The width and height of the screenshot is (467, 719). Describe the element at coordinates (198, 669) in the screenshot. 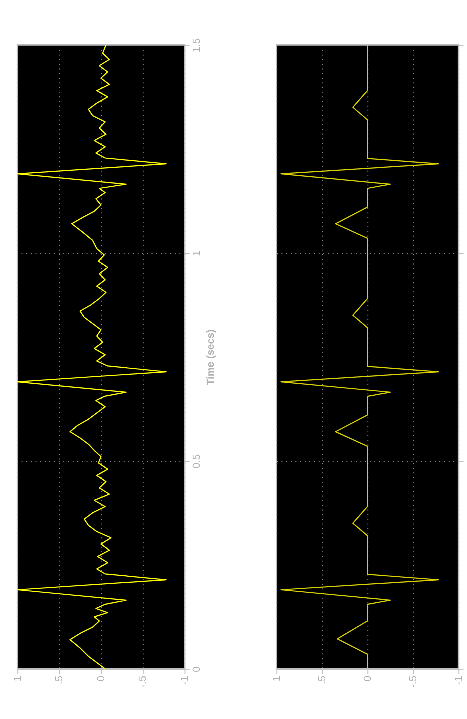

I see `y-tick-label: 0` at that location.